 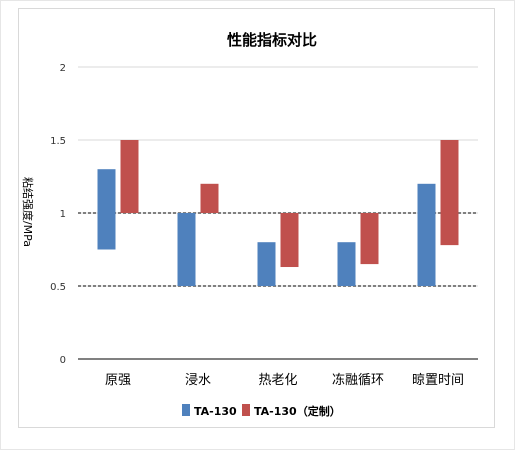 I want to click on x-tick-label: 热老化, so click(x=277, y=380).